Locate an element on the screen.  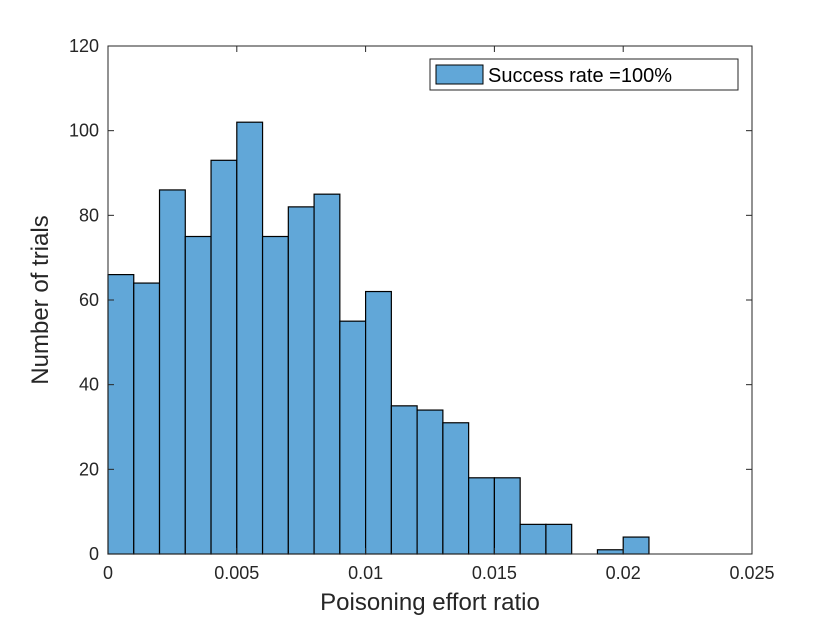
x-axis-label: Poisoning effort ratio is located at coordinates (430, 602).